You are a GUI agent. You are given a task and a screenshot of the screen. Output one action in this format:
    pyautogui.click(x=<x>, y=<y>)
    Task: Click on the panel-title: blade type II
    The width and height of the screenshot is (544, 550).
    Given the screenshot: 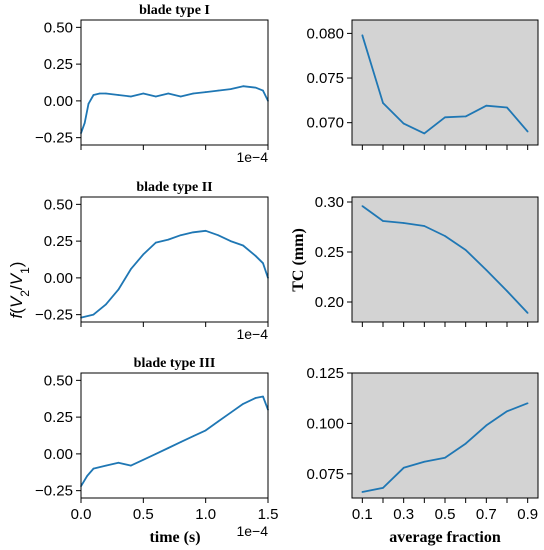 What is the action you would take?
    pyautogui.click(x=174, y=187)
    